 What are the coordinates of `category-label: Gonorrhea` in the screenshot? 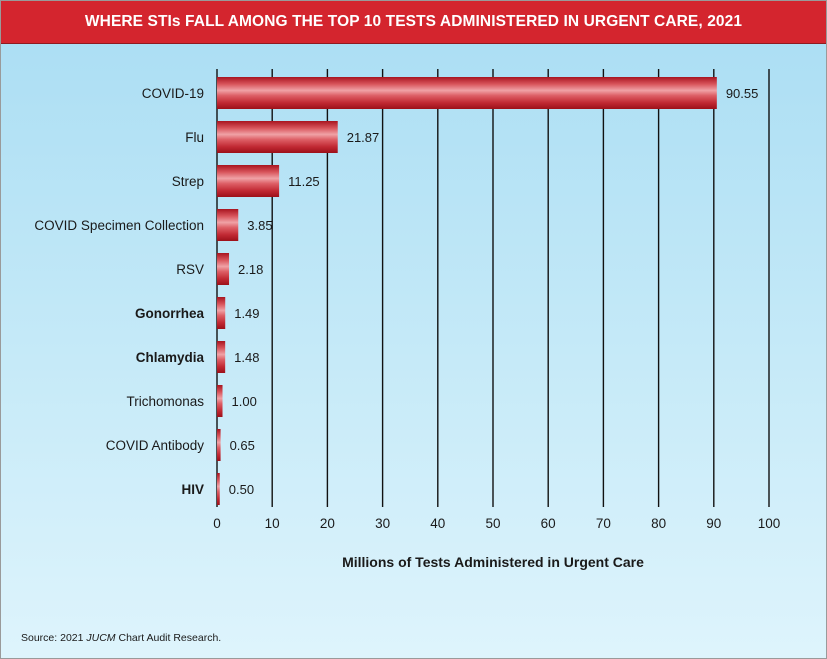 It's located at (170, 313).